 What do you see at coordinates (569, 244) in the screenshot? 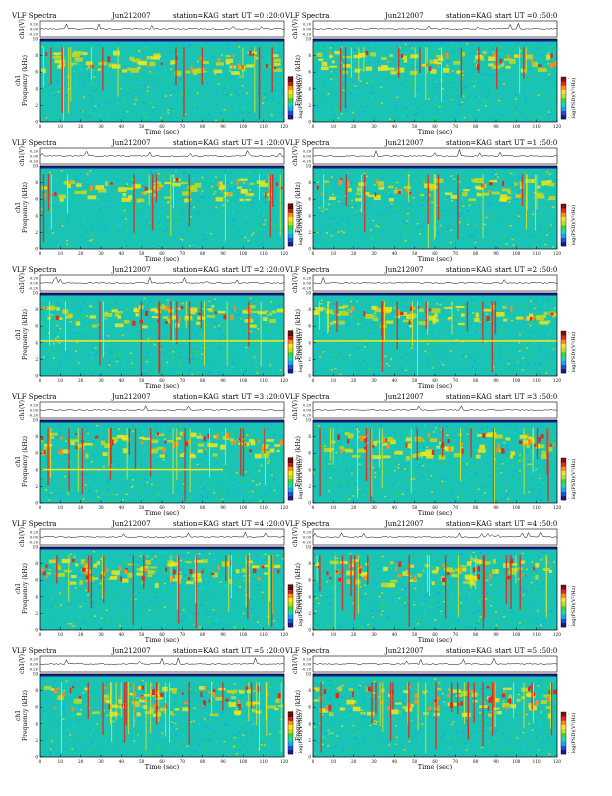
I see `colorbar-min-label: -` at bounding box center [569, 244].